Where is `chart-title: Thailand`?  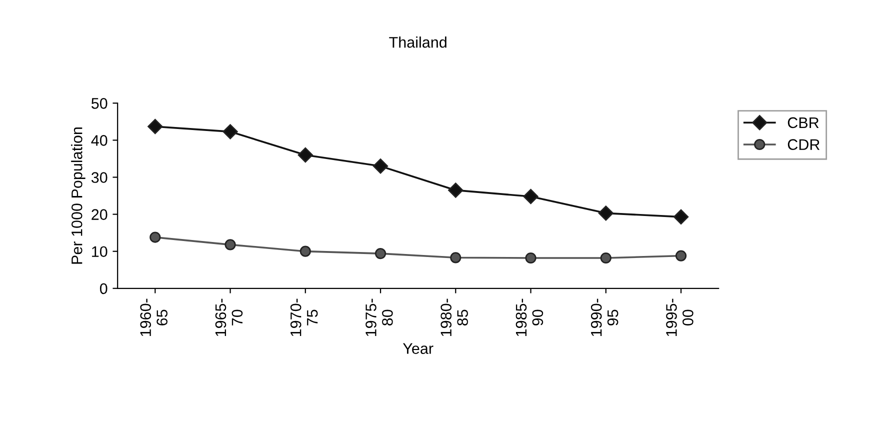
chart-title: Thailand is located at coordinates (417, 42).